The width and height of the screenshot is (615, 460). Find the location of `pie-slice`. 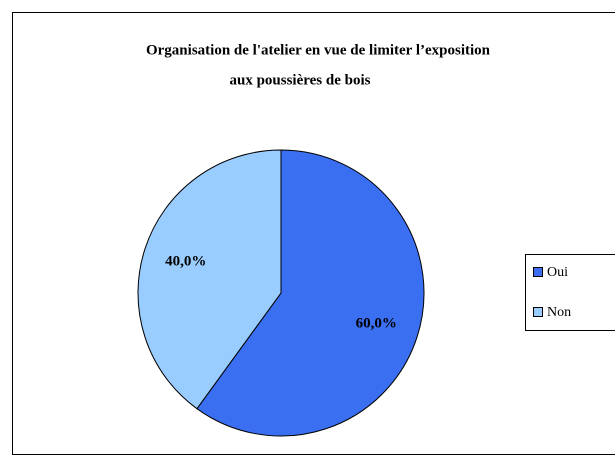

pie-slice is located at coordinates (209, 279).